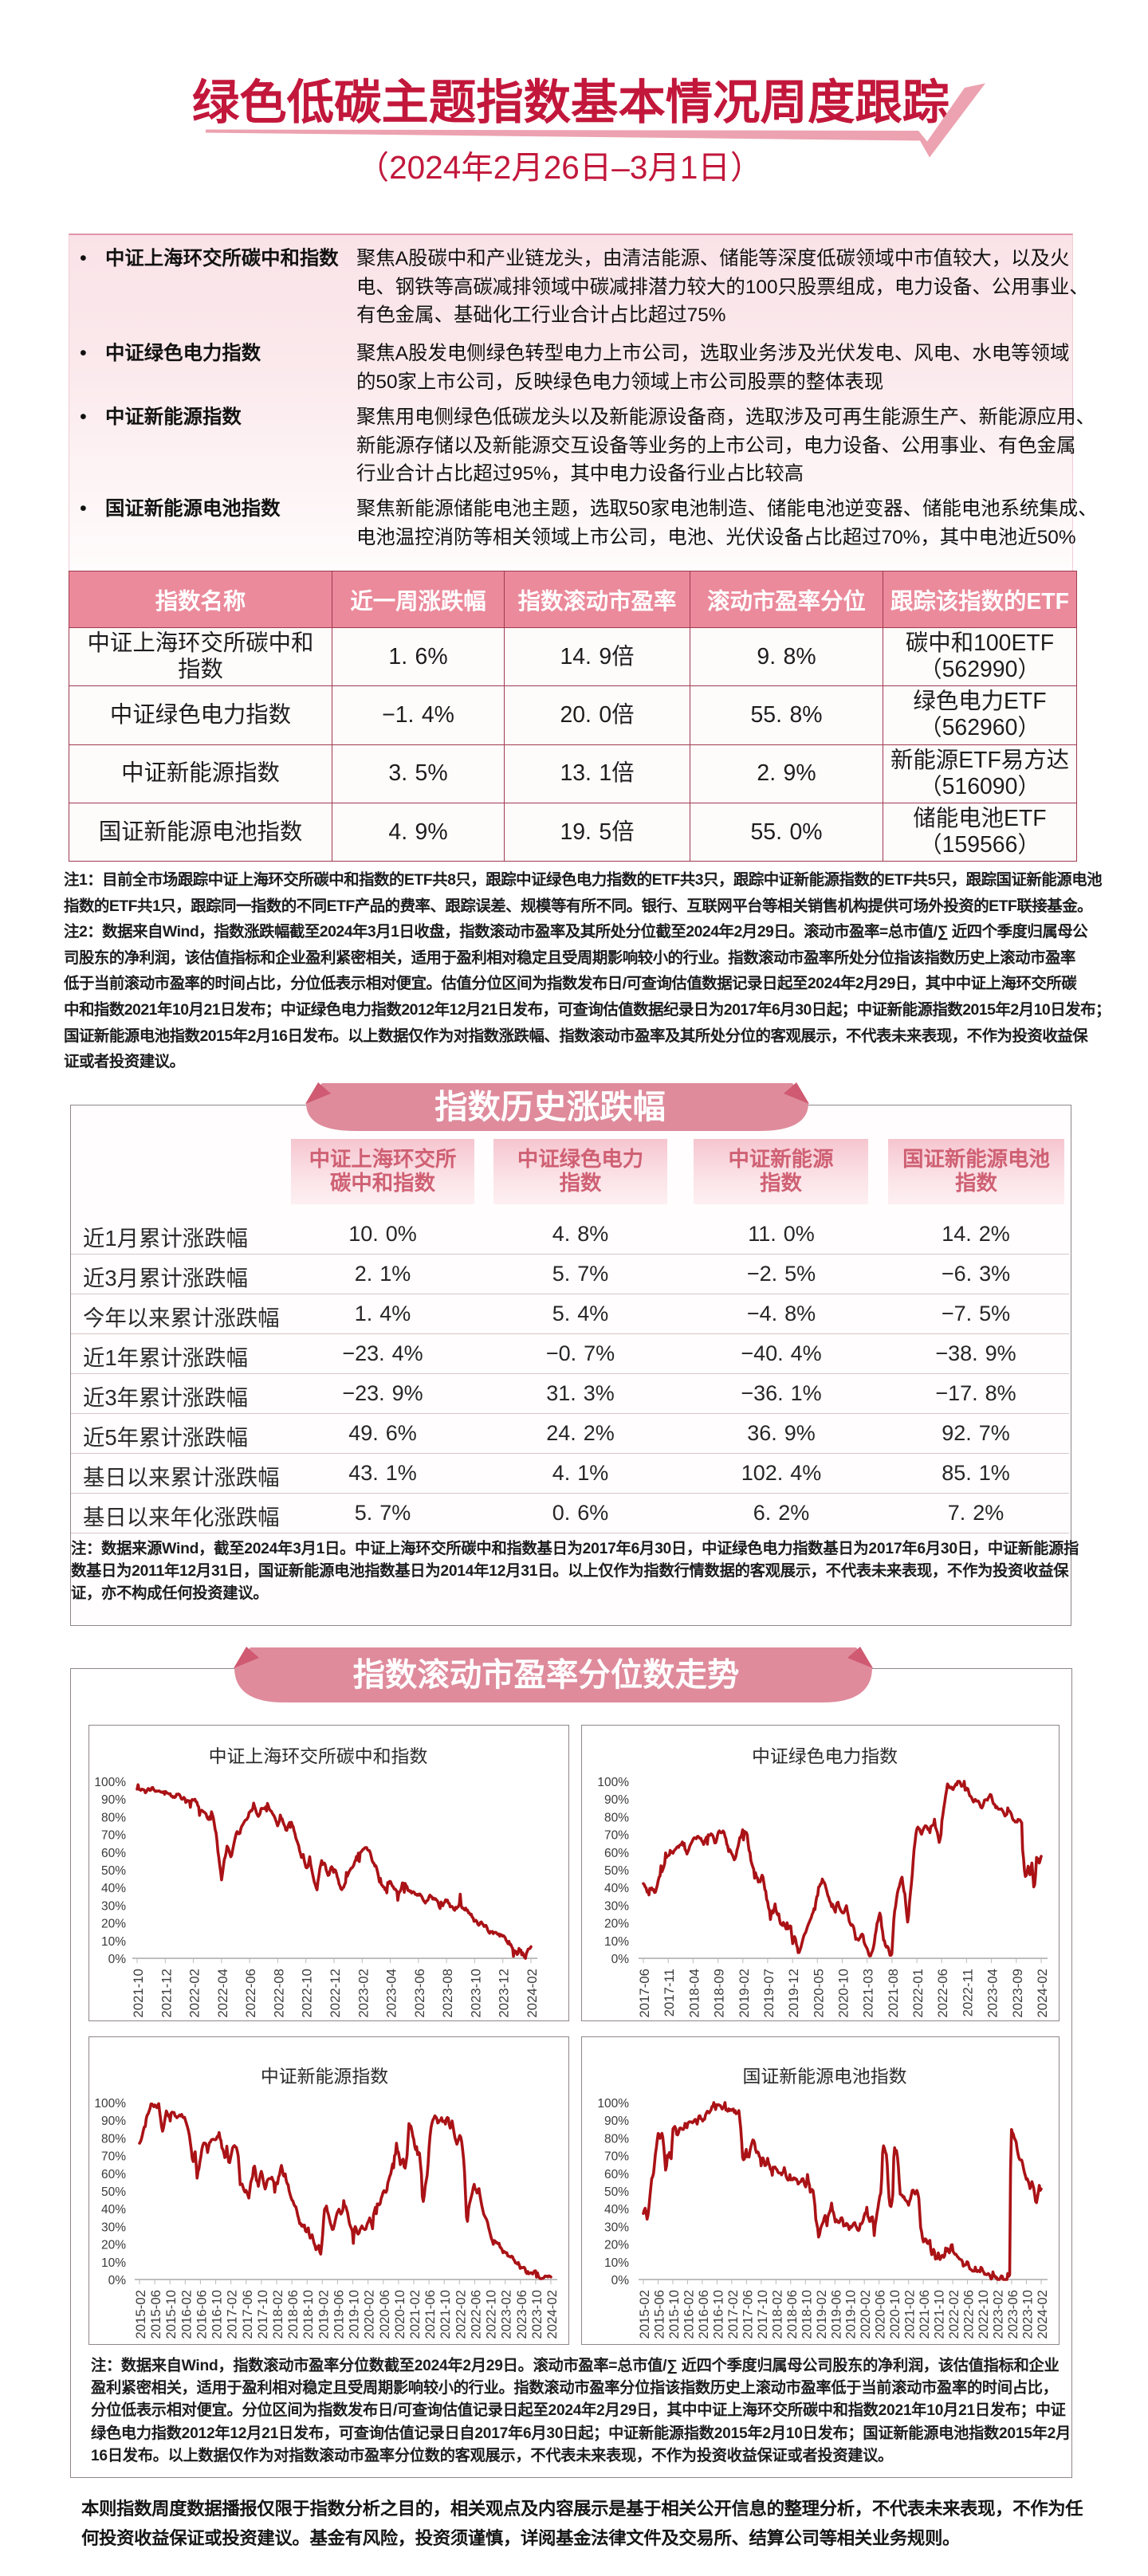  I want to click on svg-text: 2015-02, so click(140, 2314).